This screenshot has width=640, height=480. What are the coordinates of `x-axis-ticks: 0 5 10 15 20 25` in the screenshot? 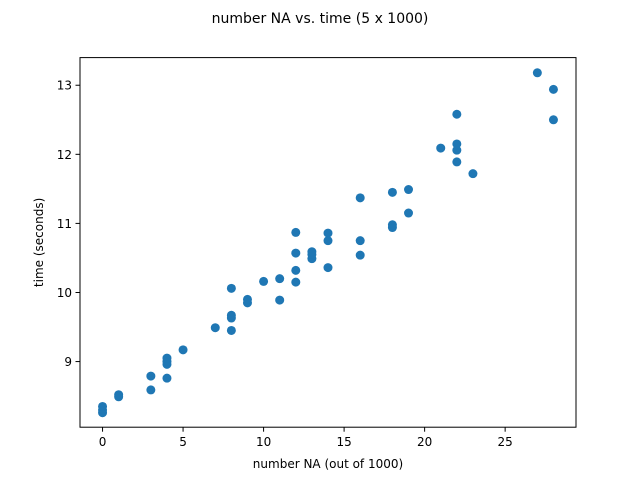 It's located at (306, 438).